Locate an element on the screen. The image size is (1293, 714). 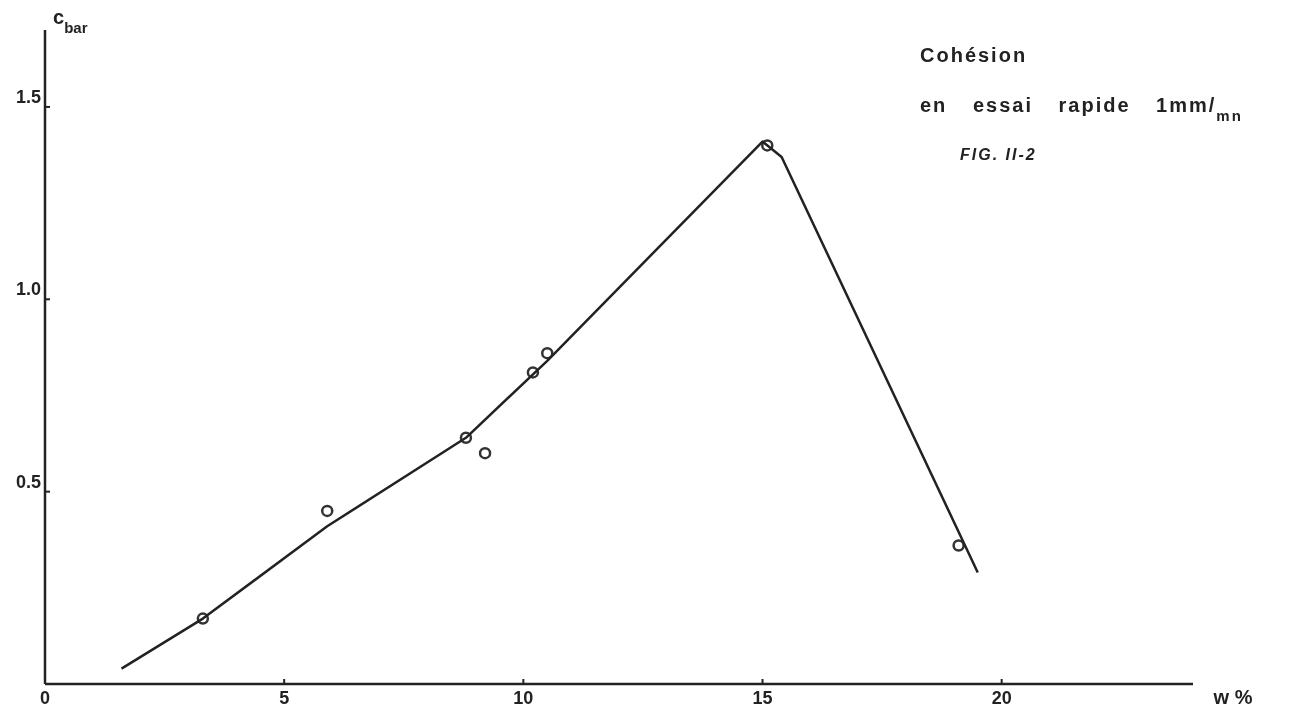
annotation: FIG. II-2 is located at coordinates (998, 154).